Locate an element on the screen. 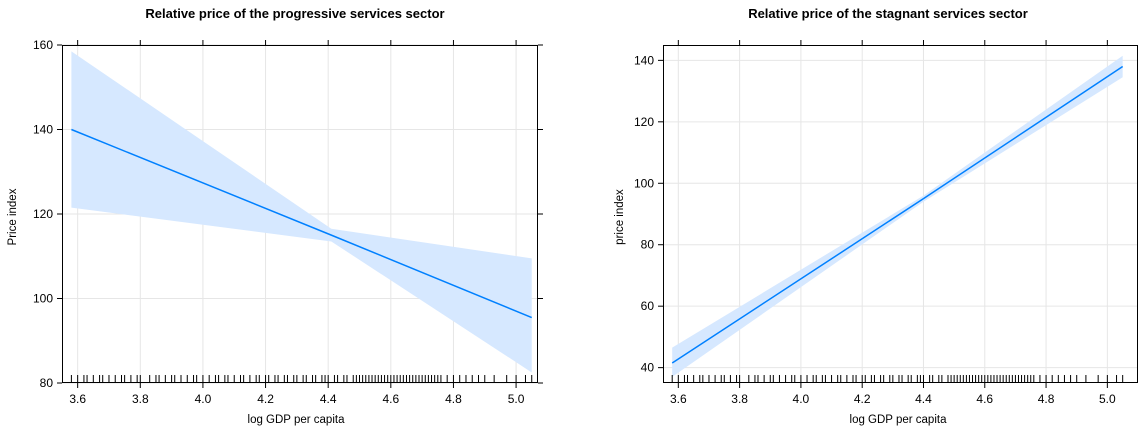 This screenshot has width=1138, height=431. right-y-tick-label: 40 is located at coordinates (648, 368).